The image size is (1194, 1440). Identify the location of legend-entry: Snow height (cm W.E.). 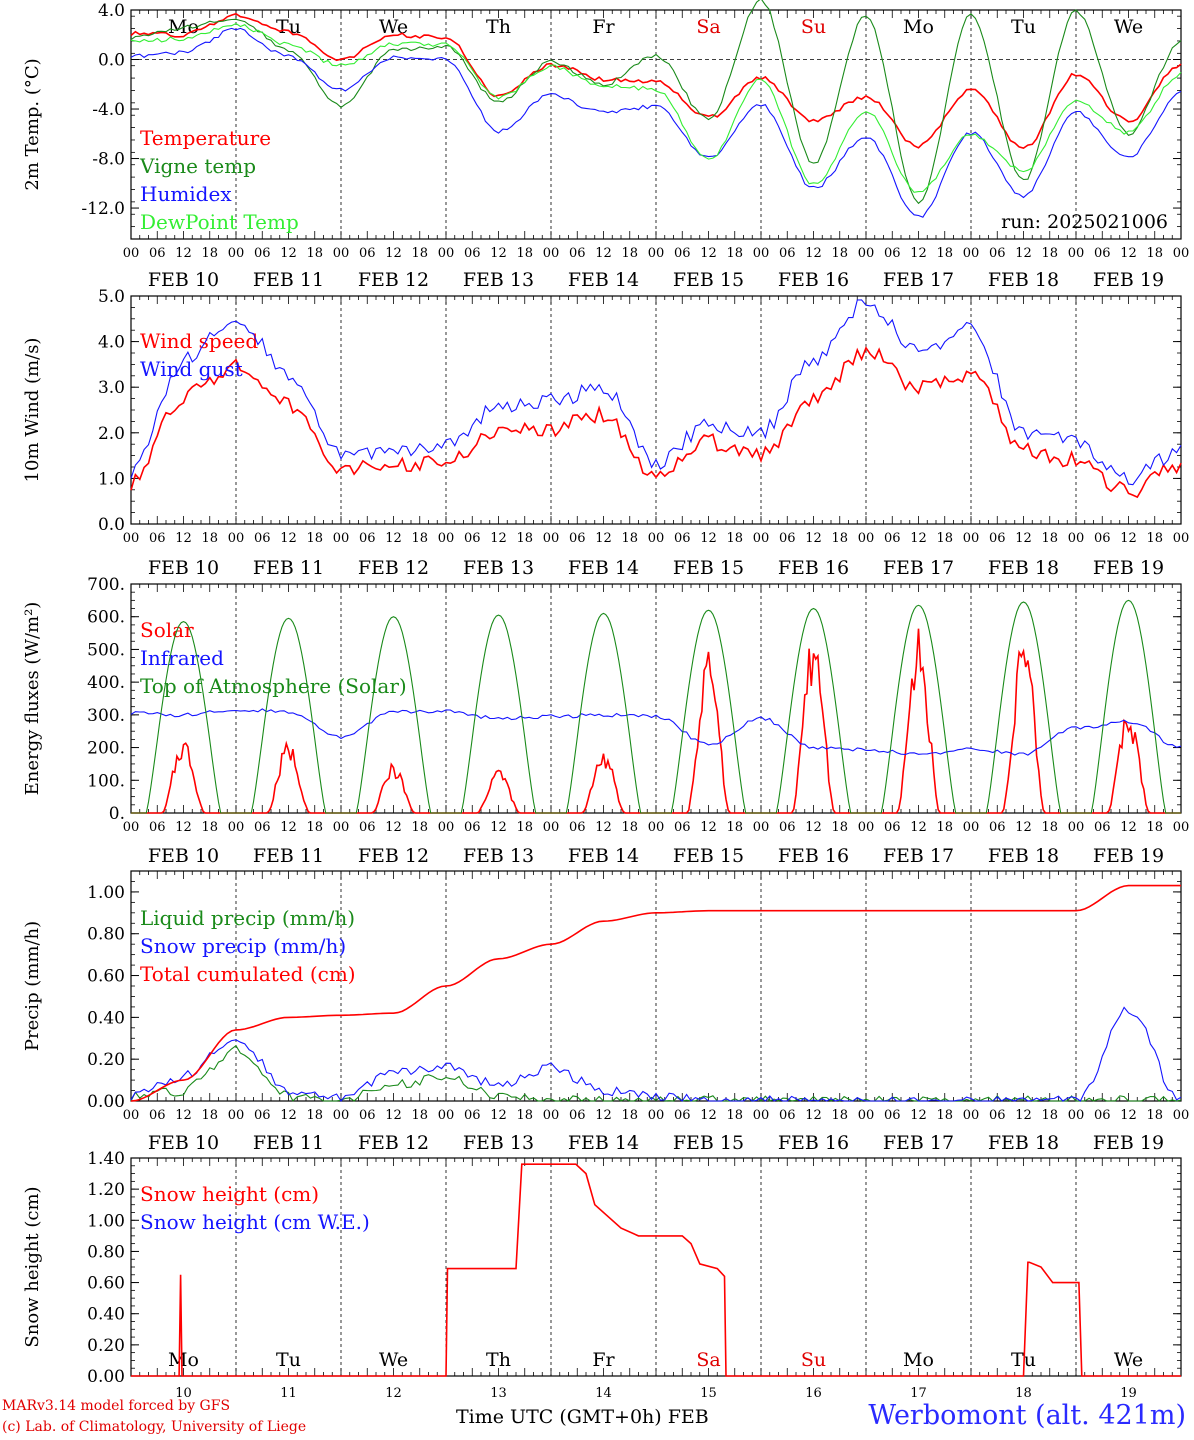
(255, 1222).